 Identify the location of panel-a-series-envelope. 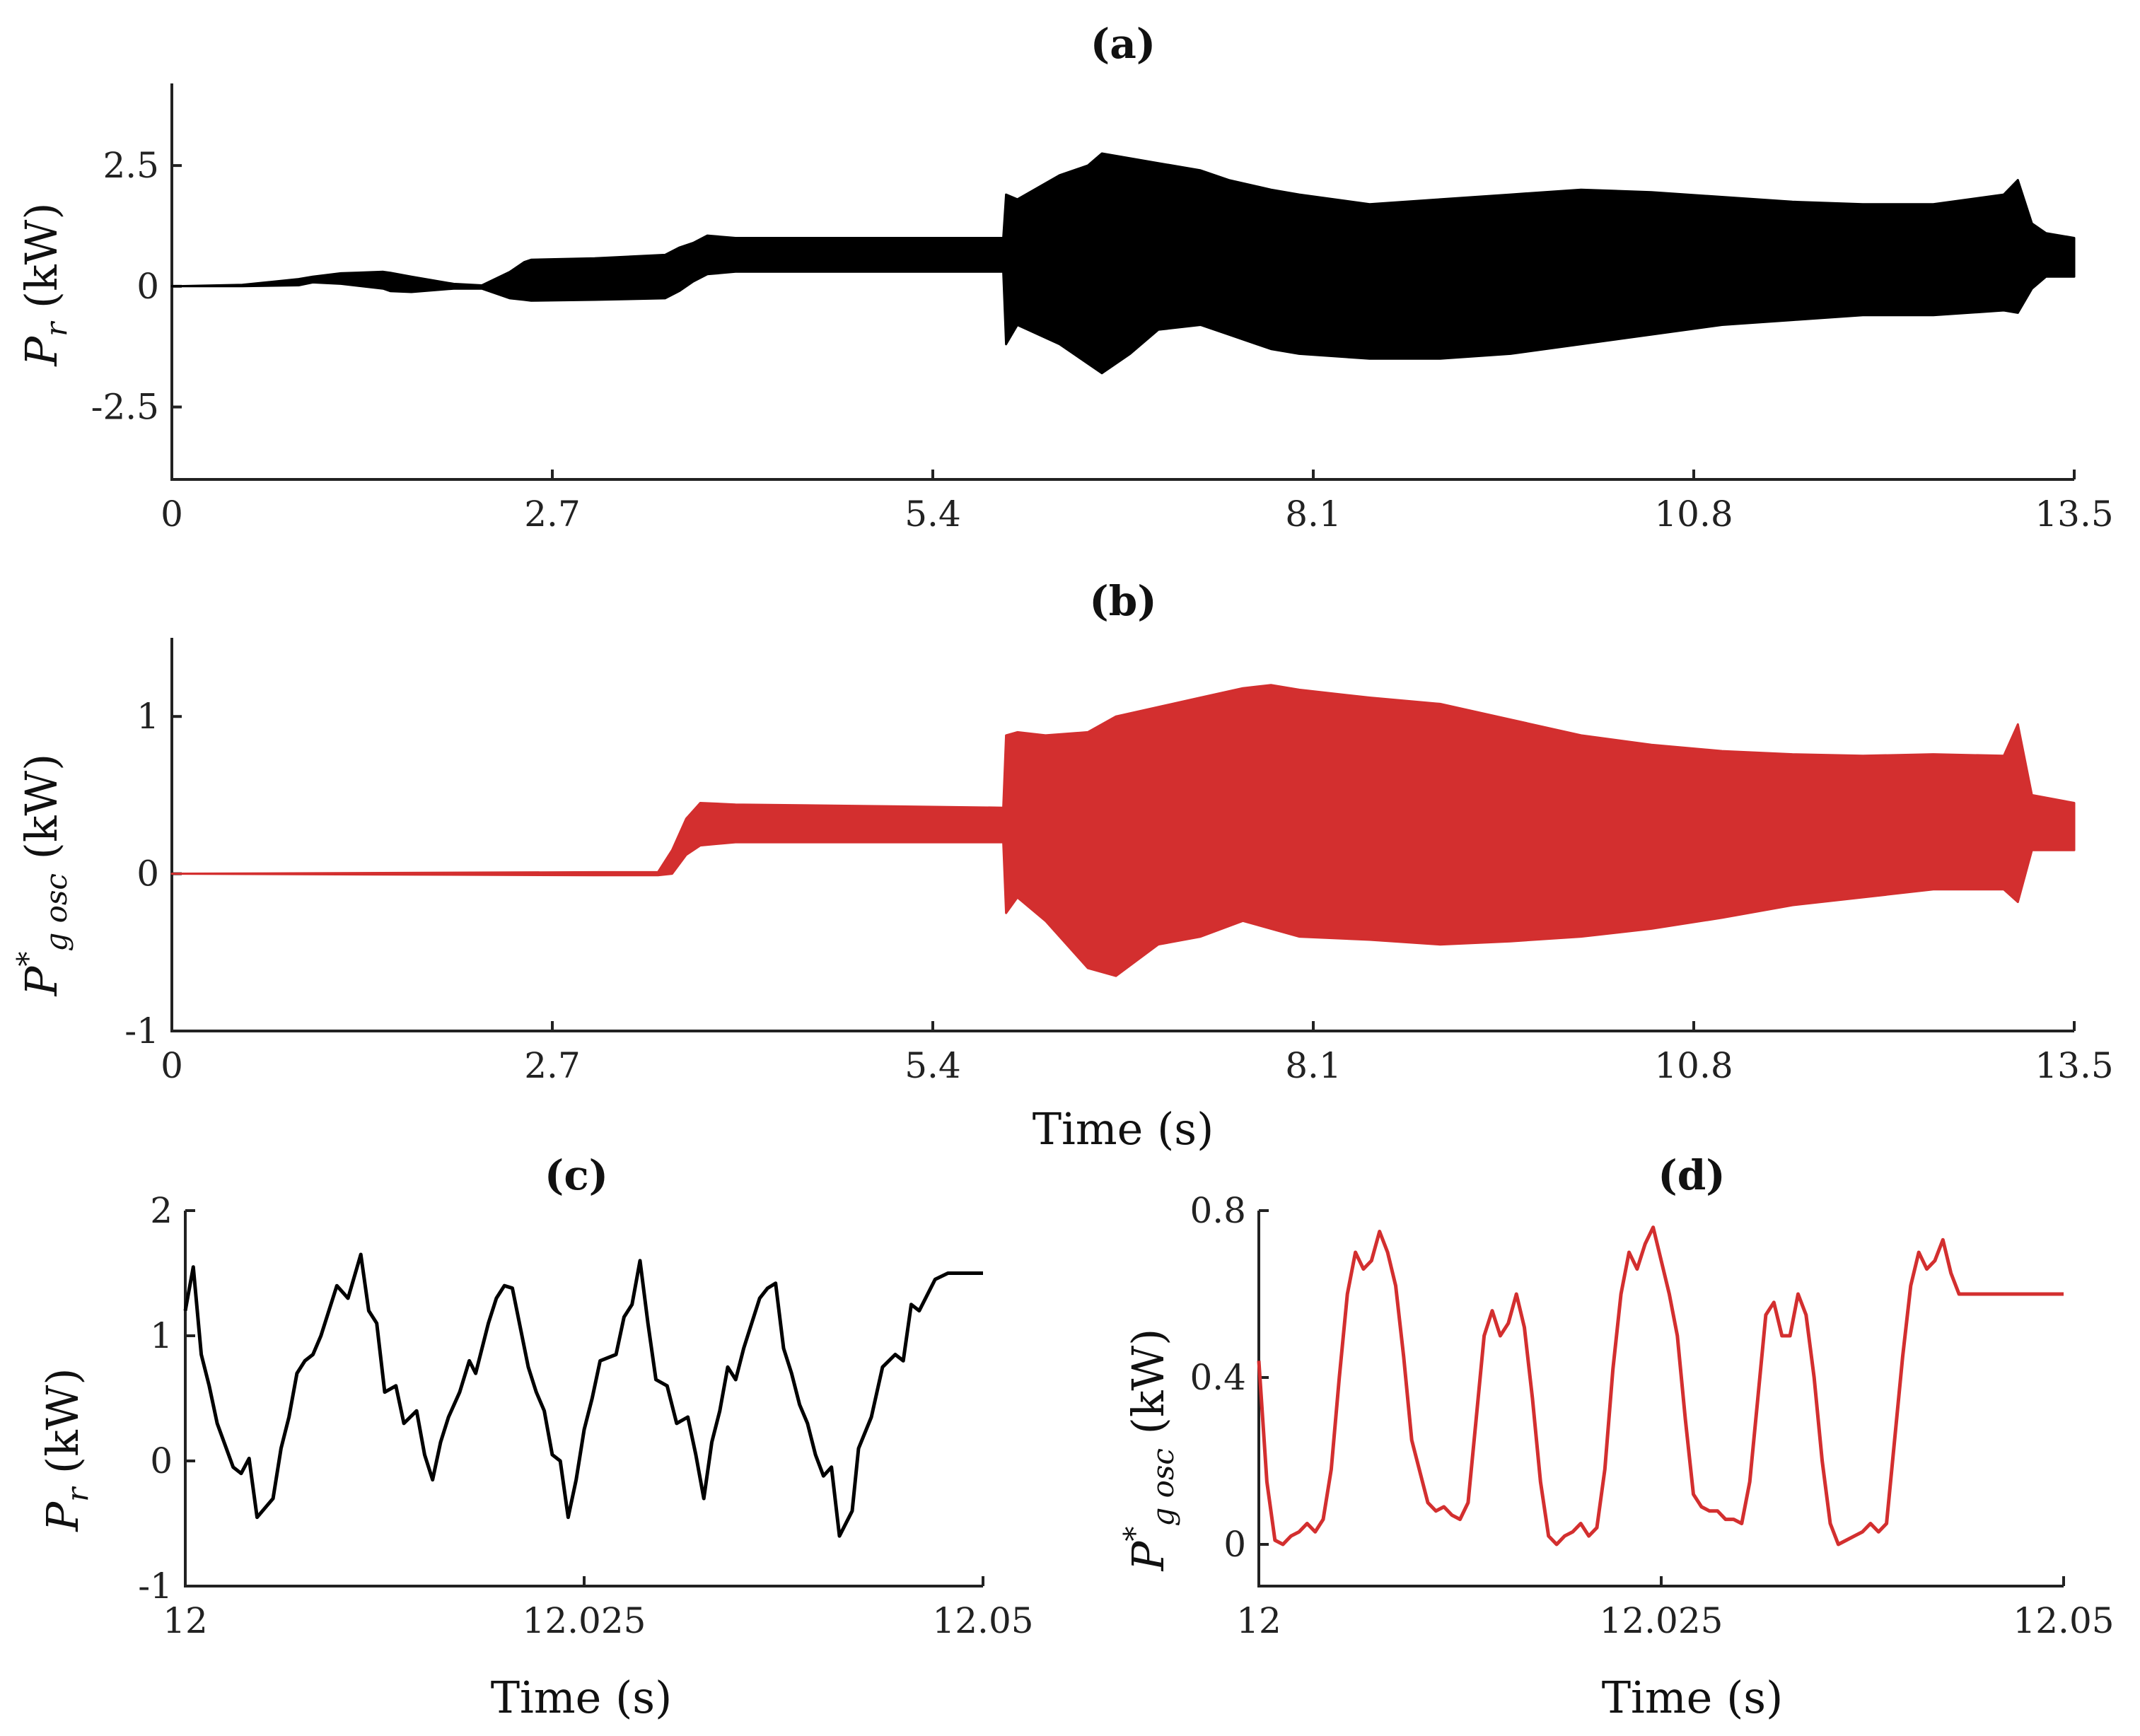
(1123, 263).